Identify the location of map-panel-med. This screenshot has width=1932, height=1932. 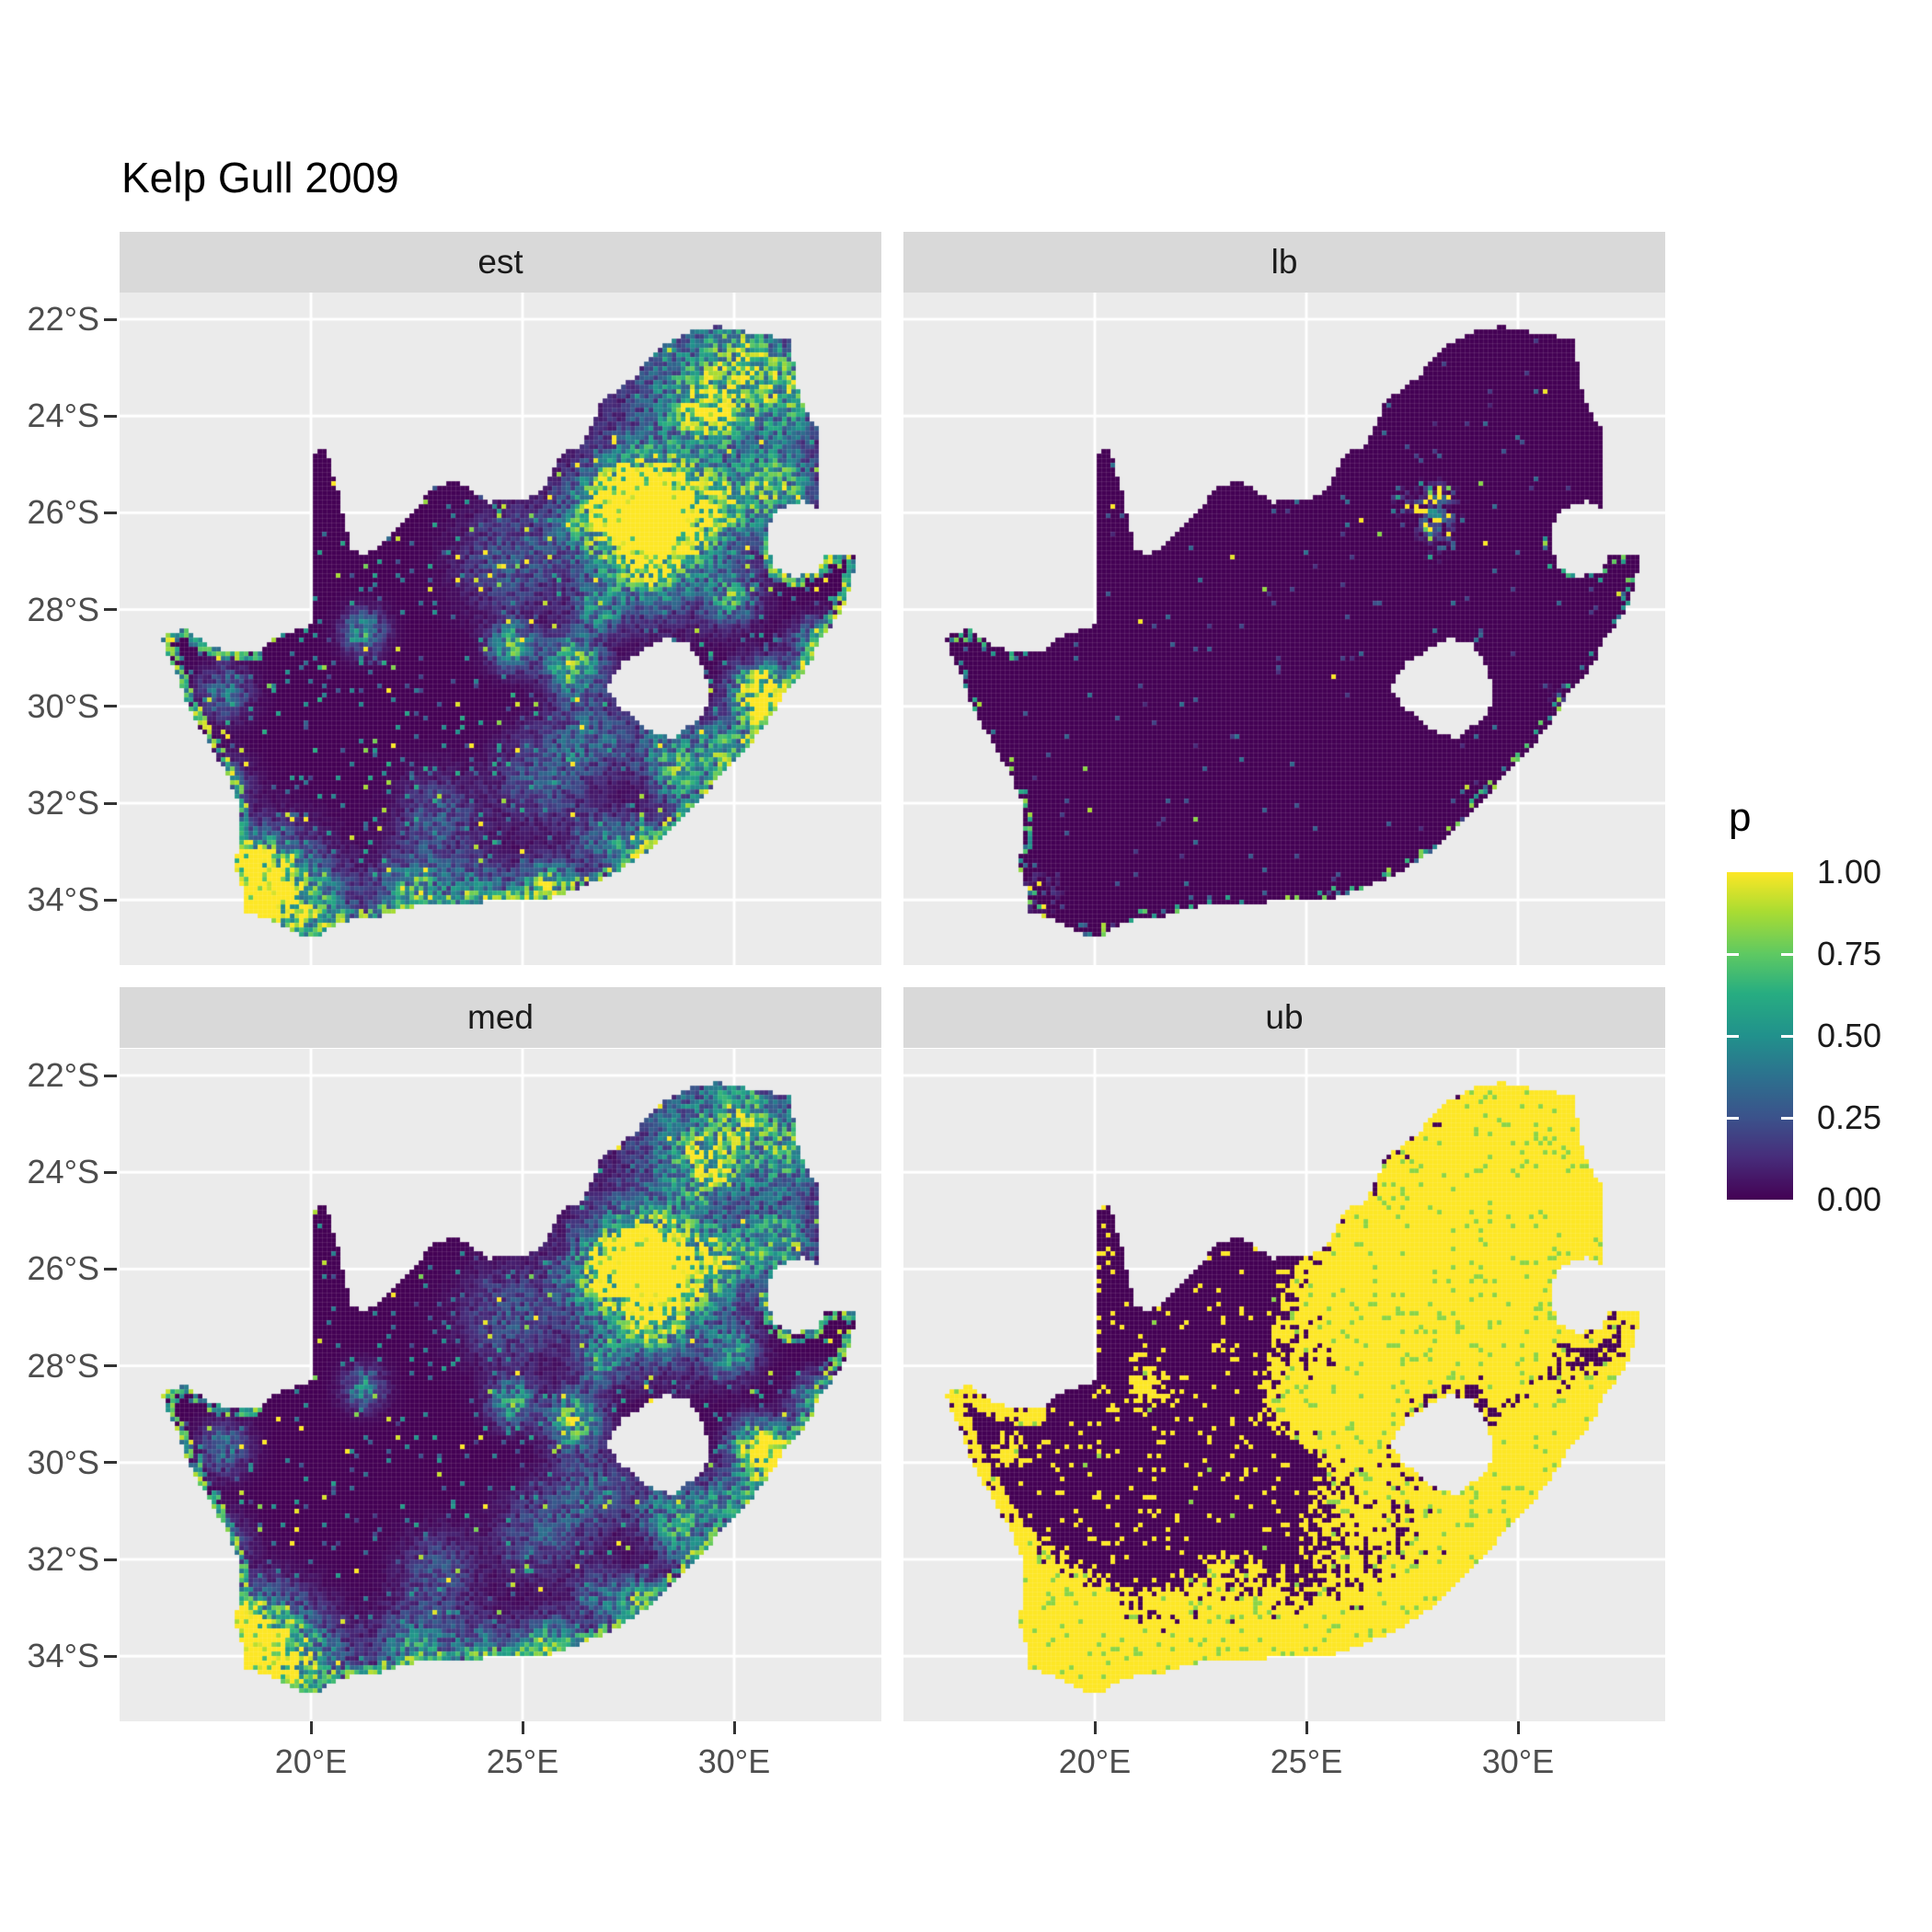
(500, 1385).